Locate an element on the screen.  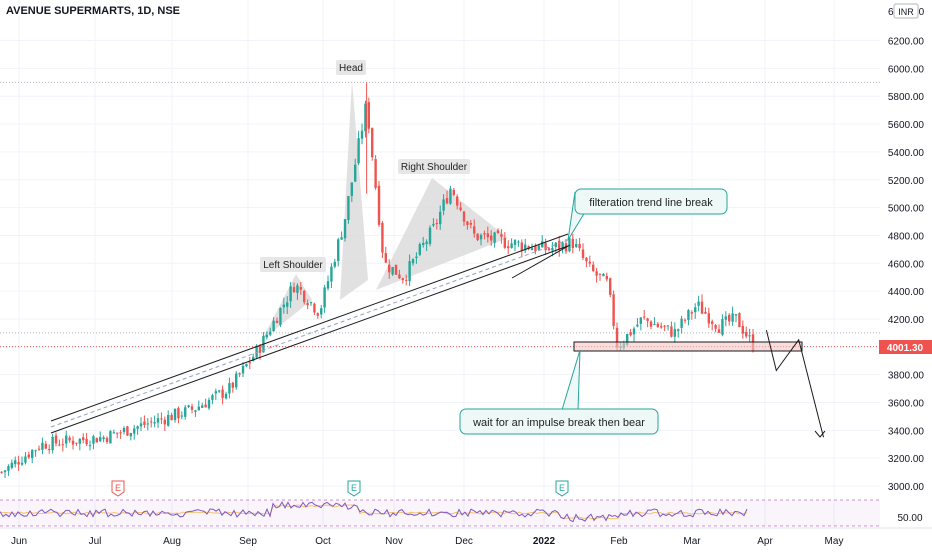
head-label: Head is located at coordinates (351, 67).